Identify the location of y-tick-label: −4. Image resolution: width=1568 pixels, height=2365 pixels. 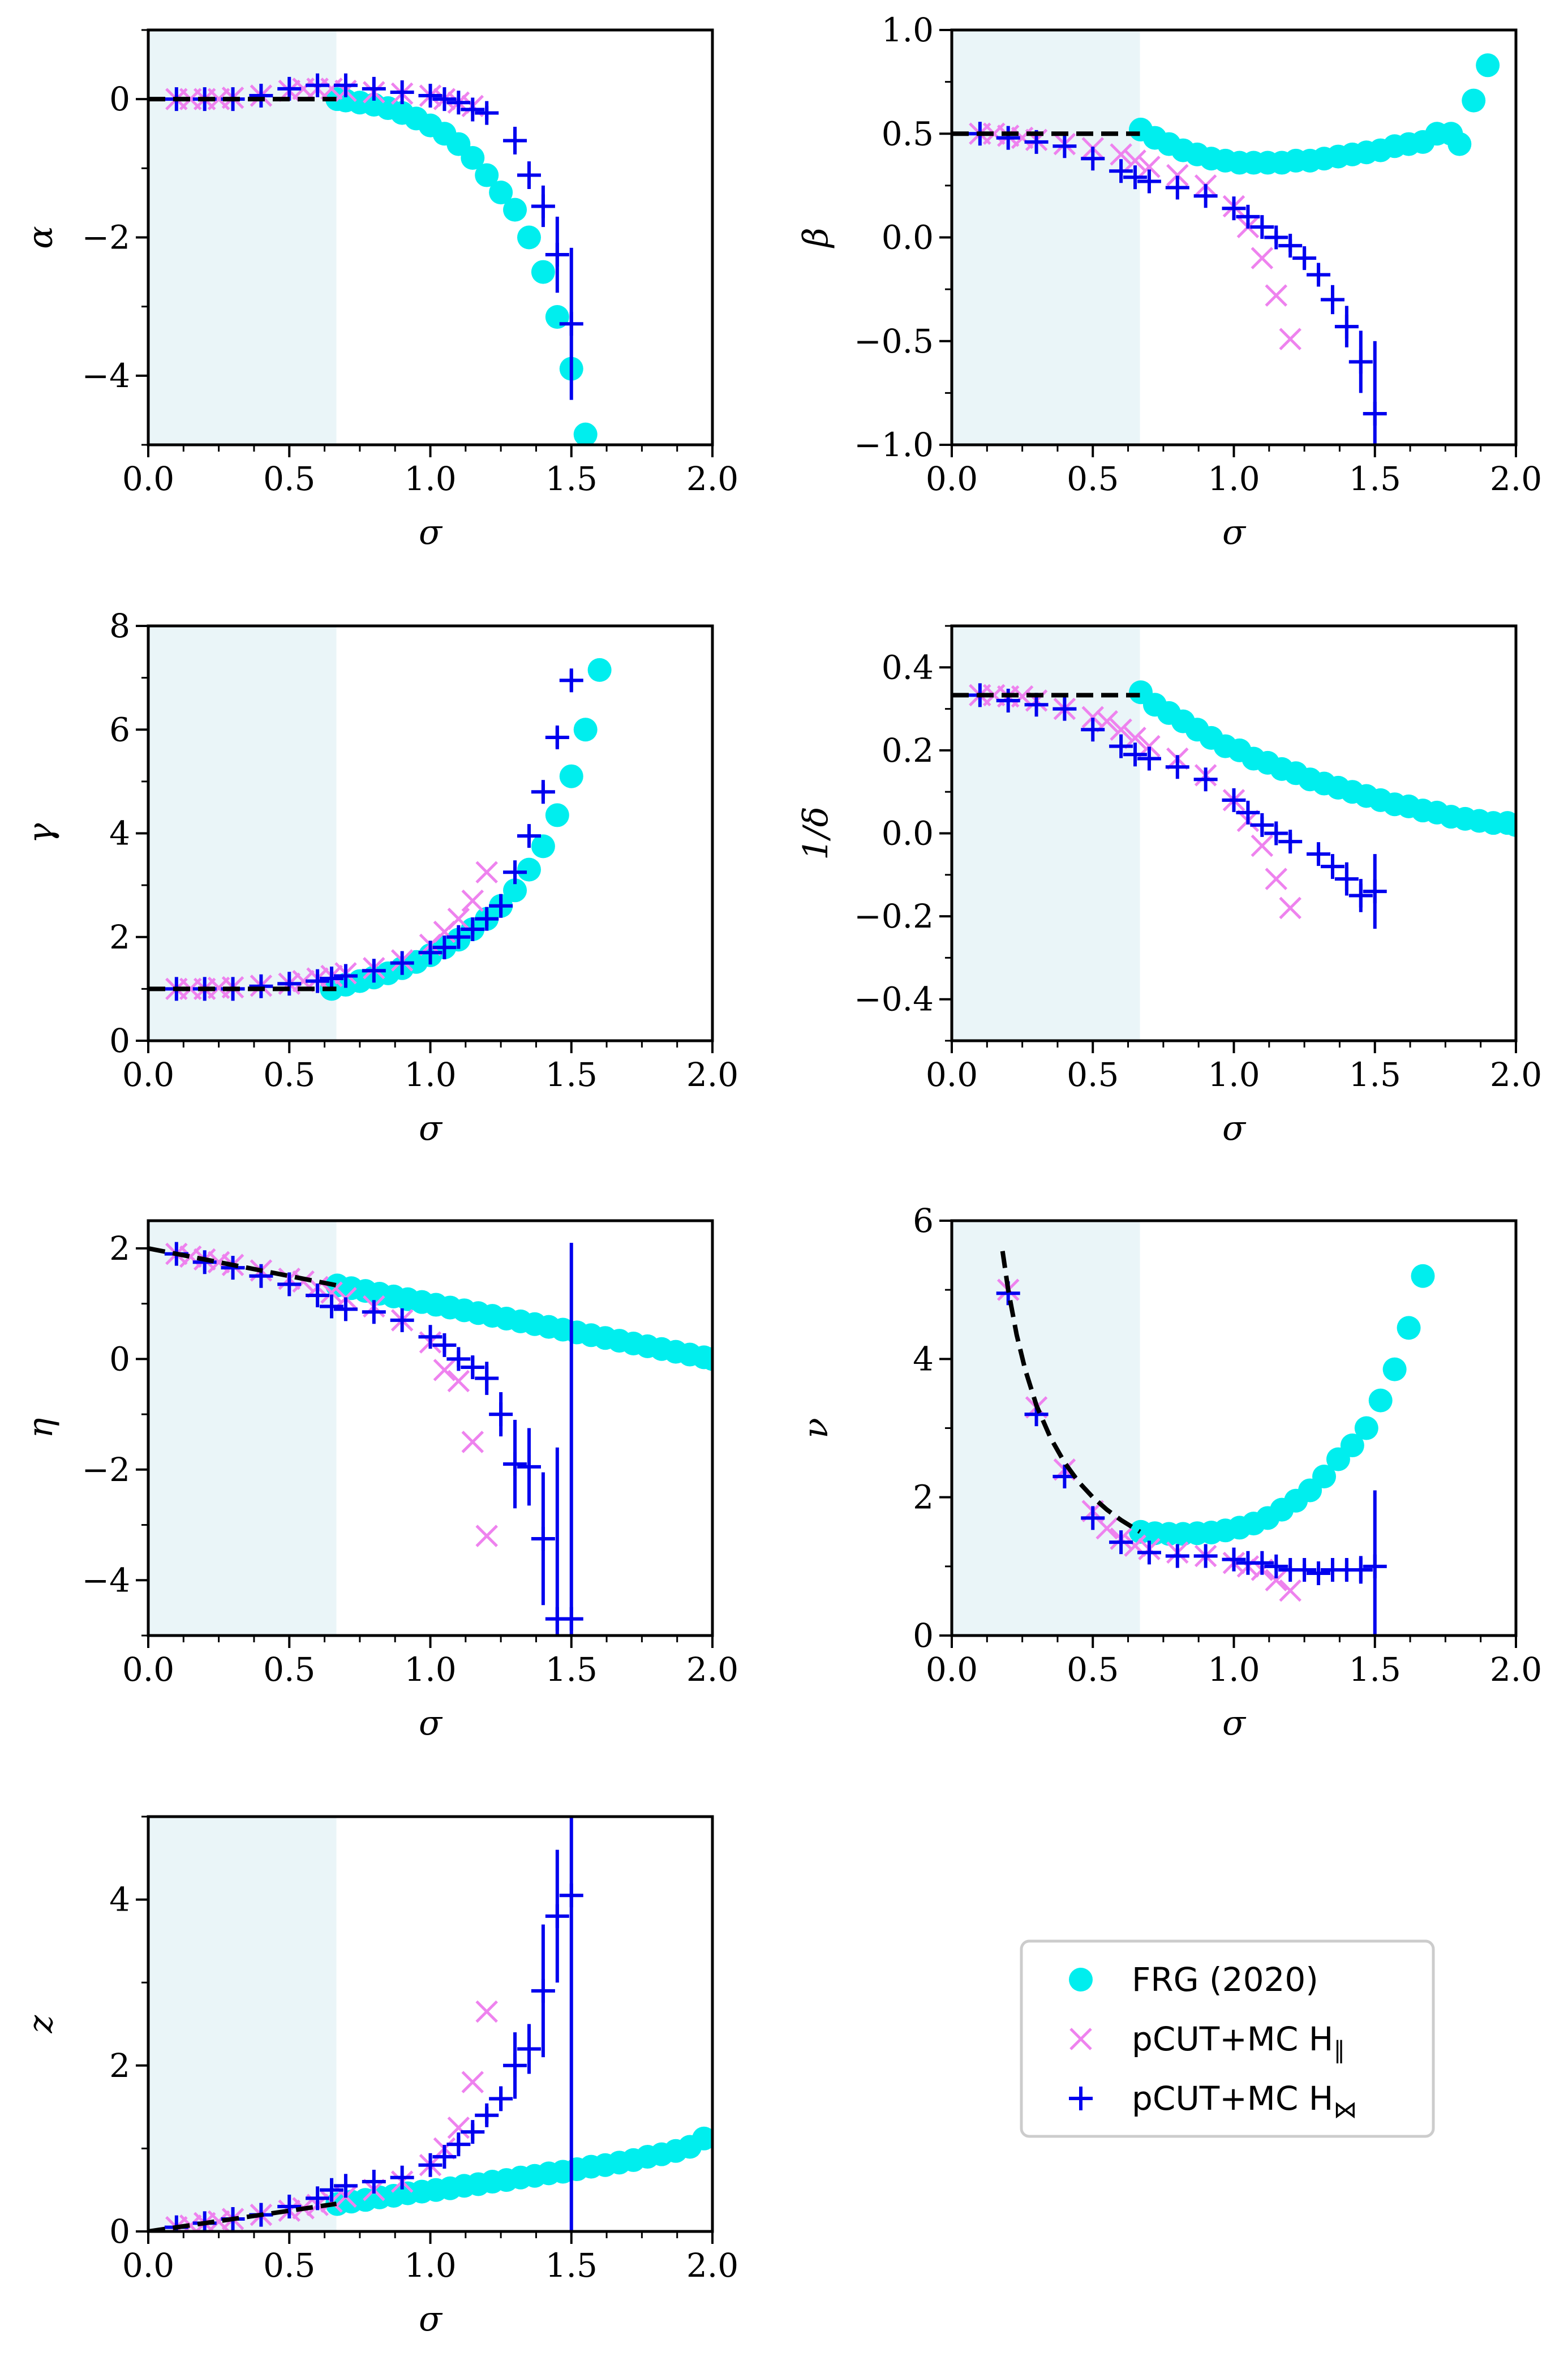
(106, 1580).